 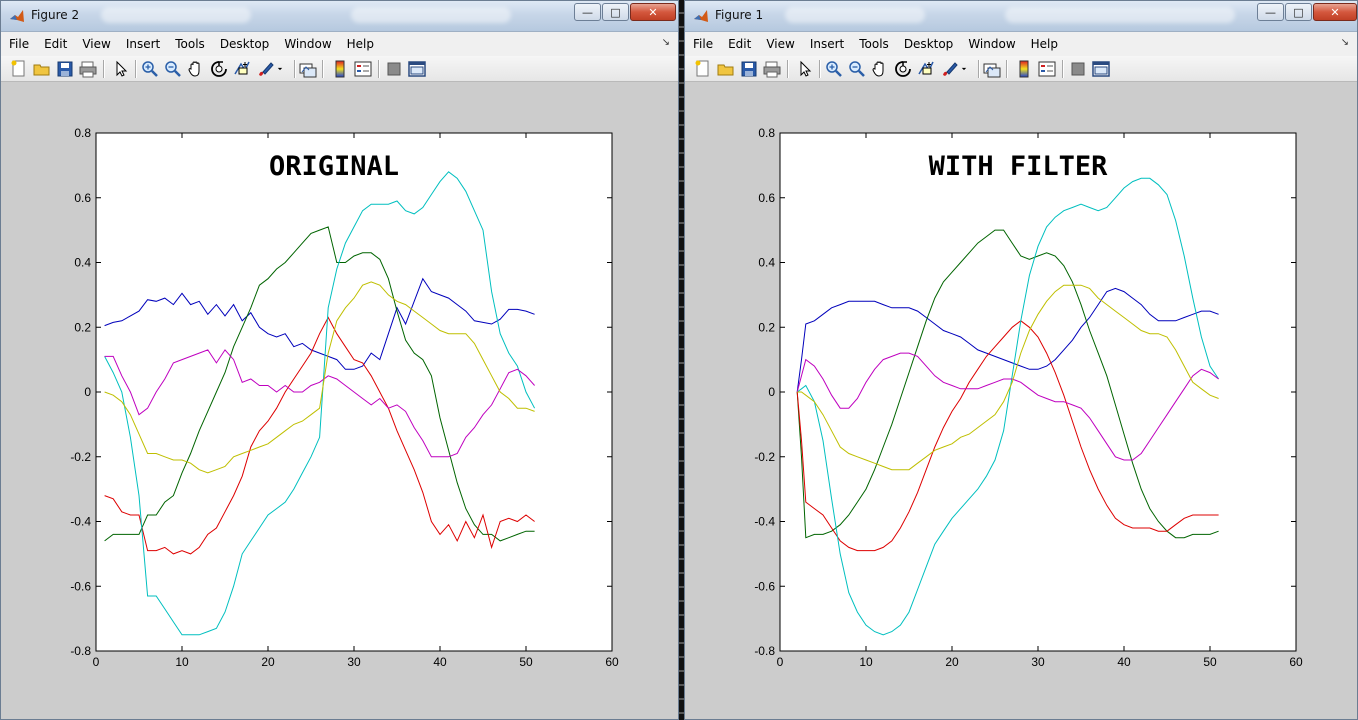 I want to click on y-tick-label: 0.8, so click(x=766, y=133).